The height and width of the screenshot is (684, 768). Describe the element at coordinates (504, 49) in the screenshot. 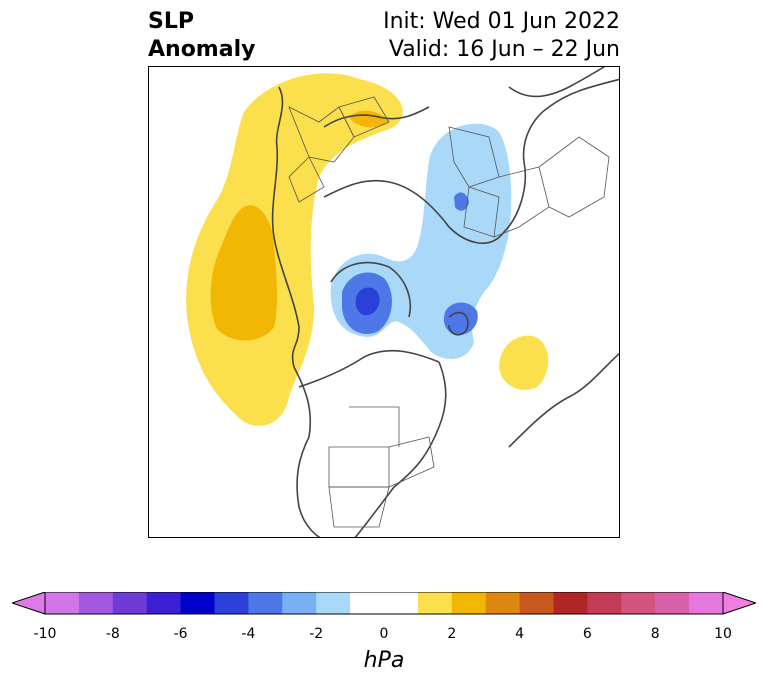

I see `valid-range: Valid: 16 Jun – 22 Jun` at that location.